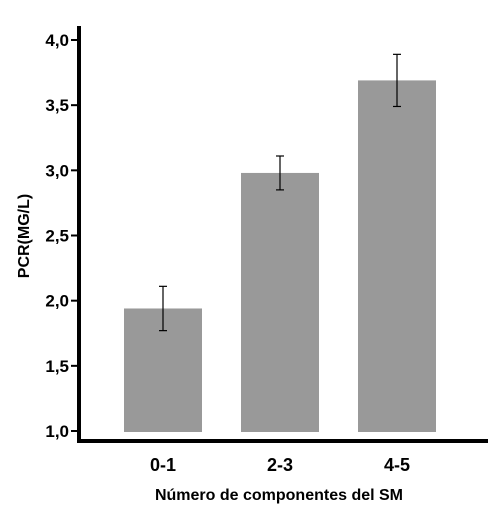  Describe the element at coordinates (397, 465) in the screenshot. I see `x-tick-label: 4-5` at that location.